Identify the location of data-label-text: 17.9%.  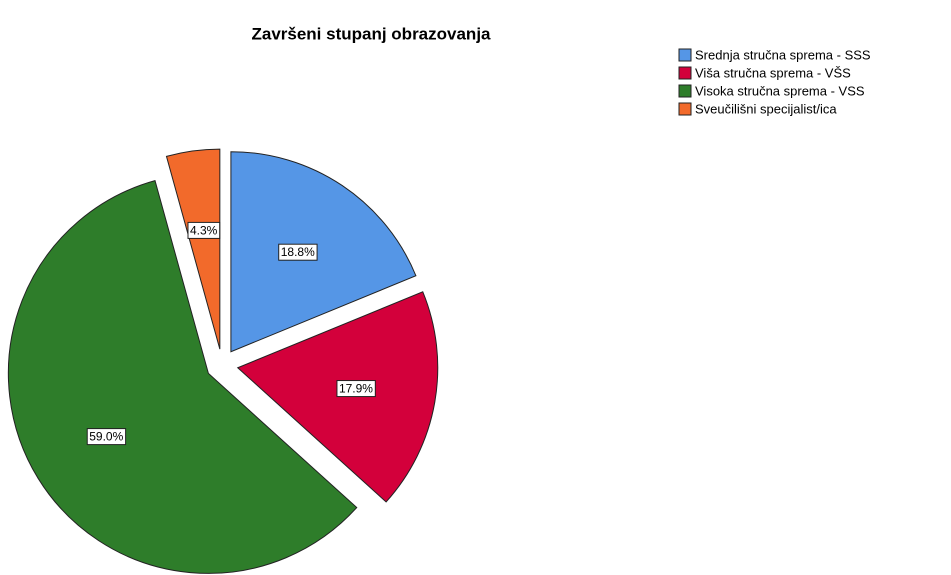
(356, 389).